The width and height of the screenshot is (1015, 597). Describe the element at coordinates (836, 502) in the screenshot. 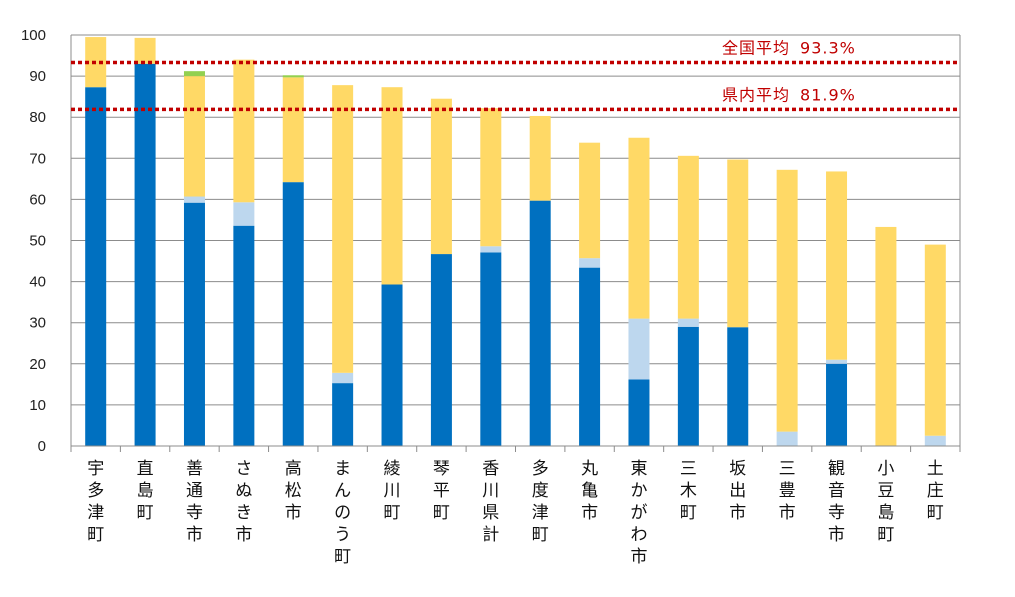

I see `category-label: 観音寺市` at that location.